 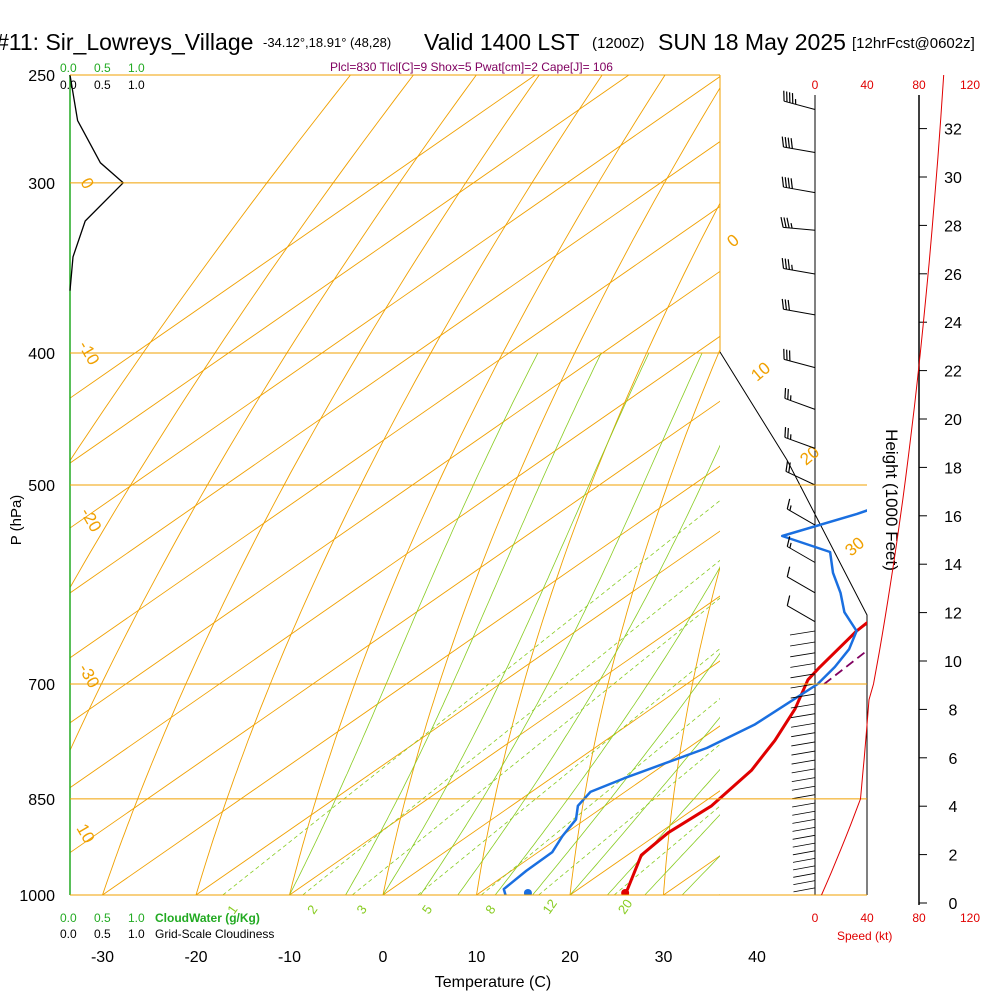 What do you see at coordinates (953, 372) in the screenshot?
I see `height-tick-label: 22` at bounding box center [953, 372].